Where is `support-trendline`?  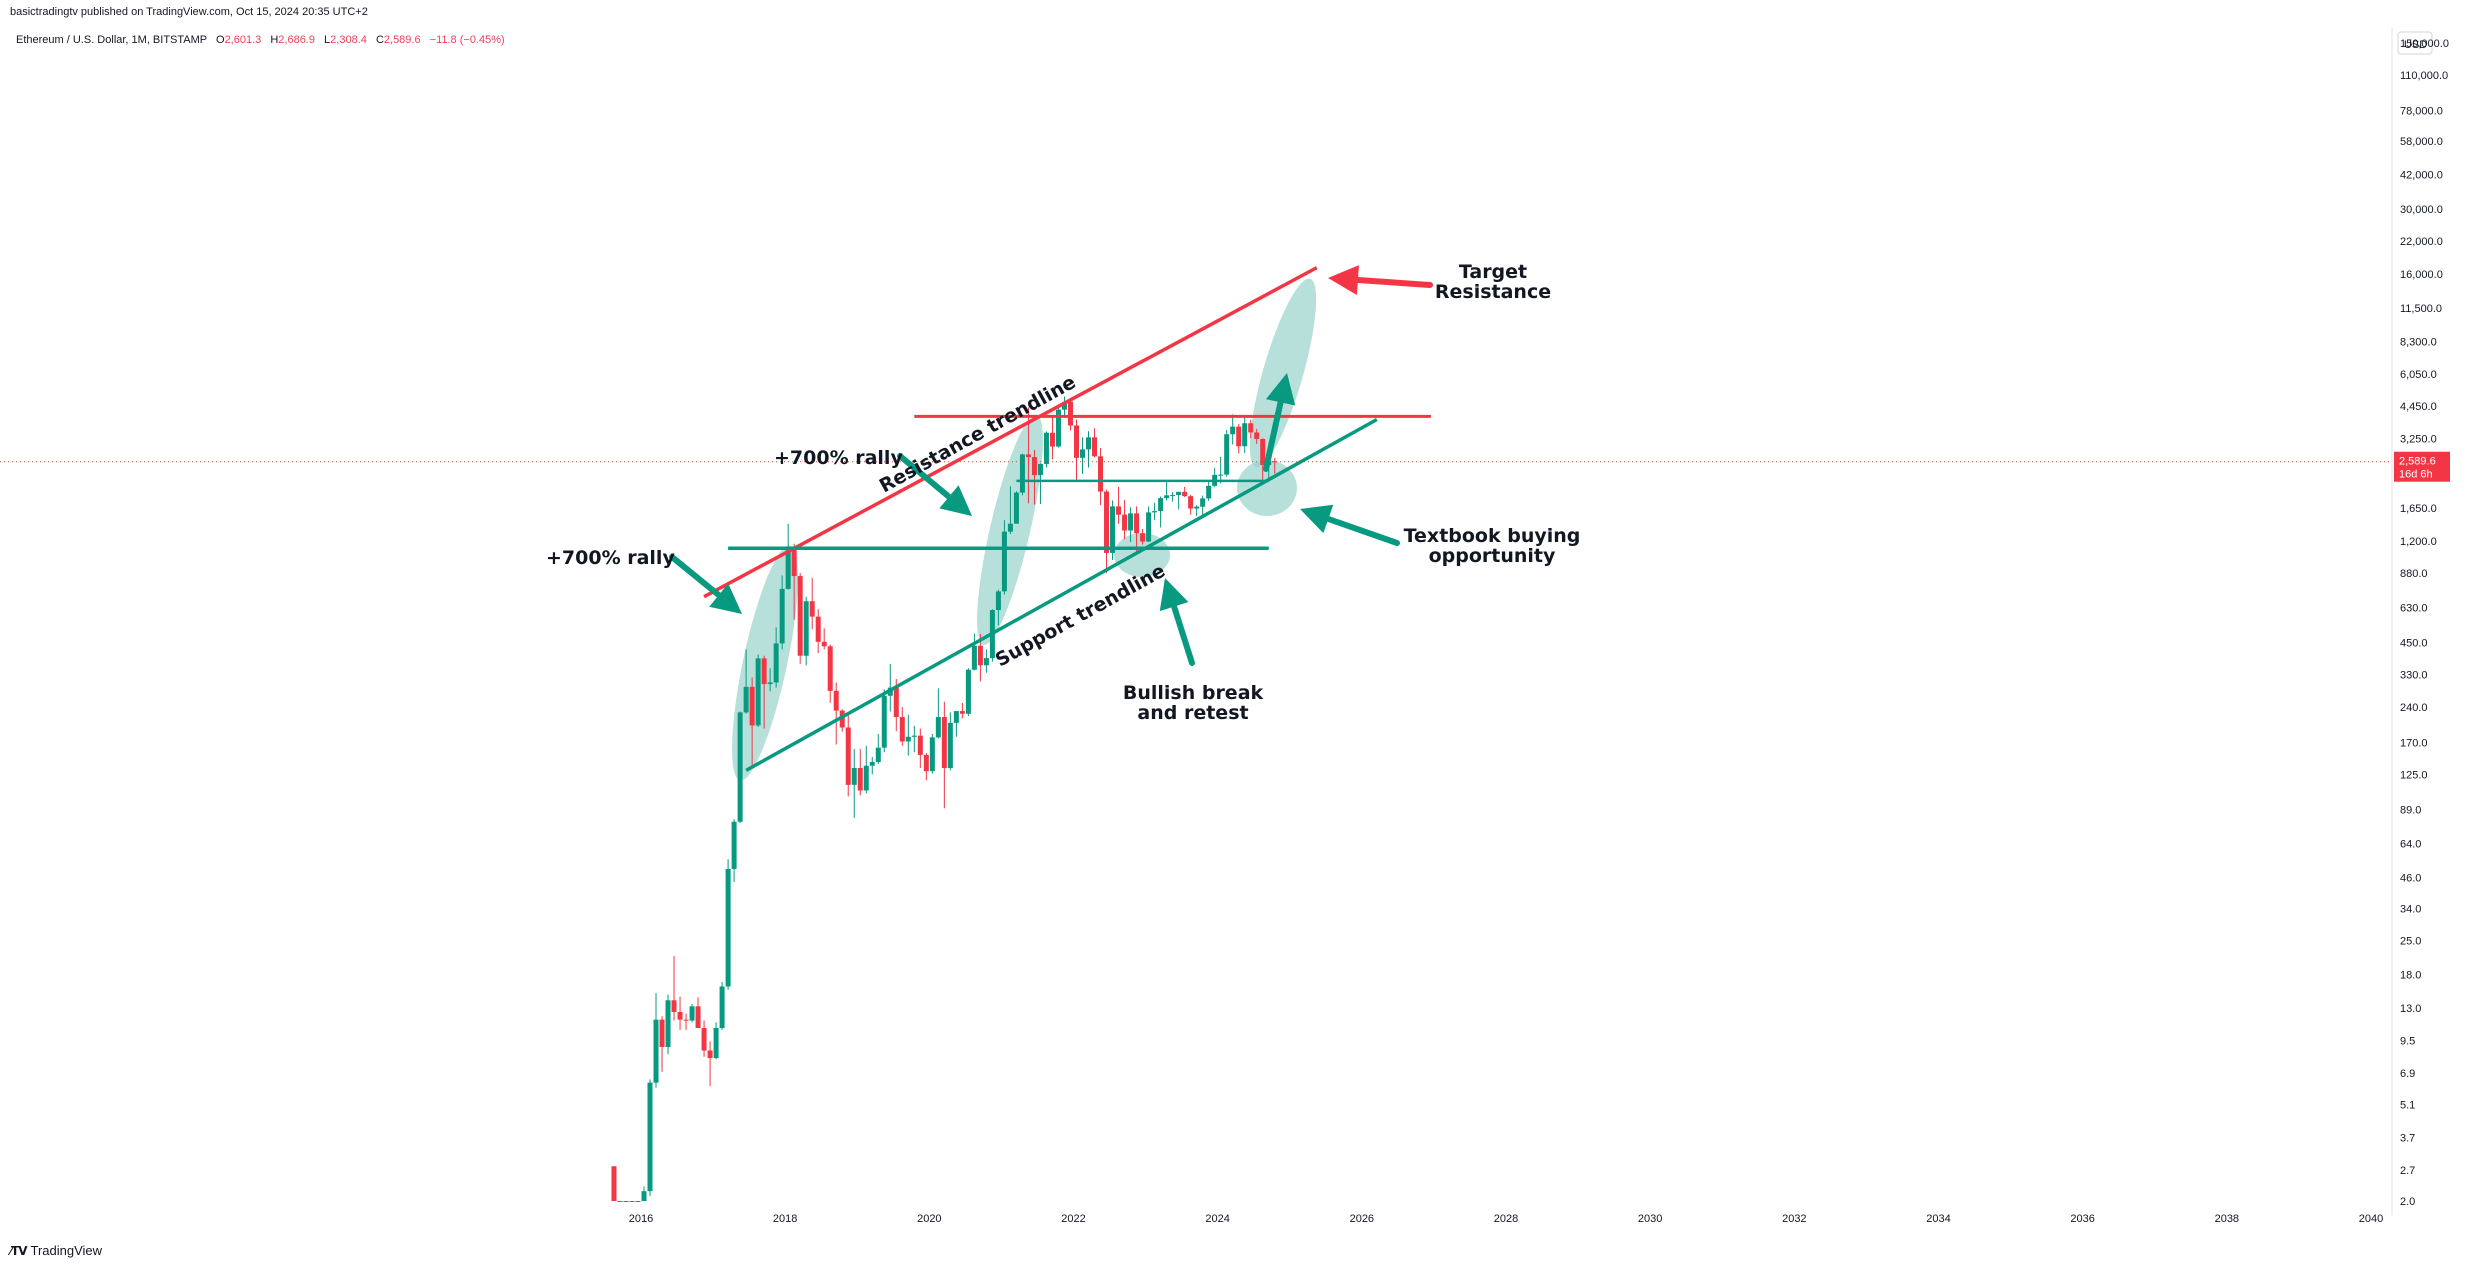 support-trendline is located at coordinates (1061, 594).